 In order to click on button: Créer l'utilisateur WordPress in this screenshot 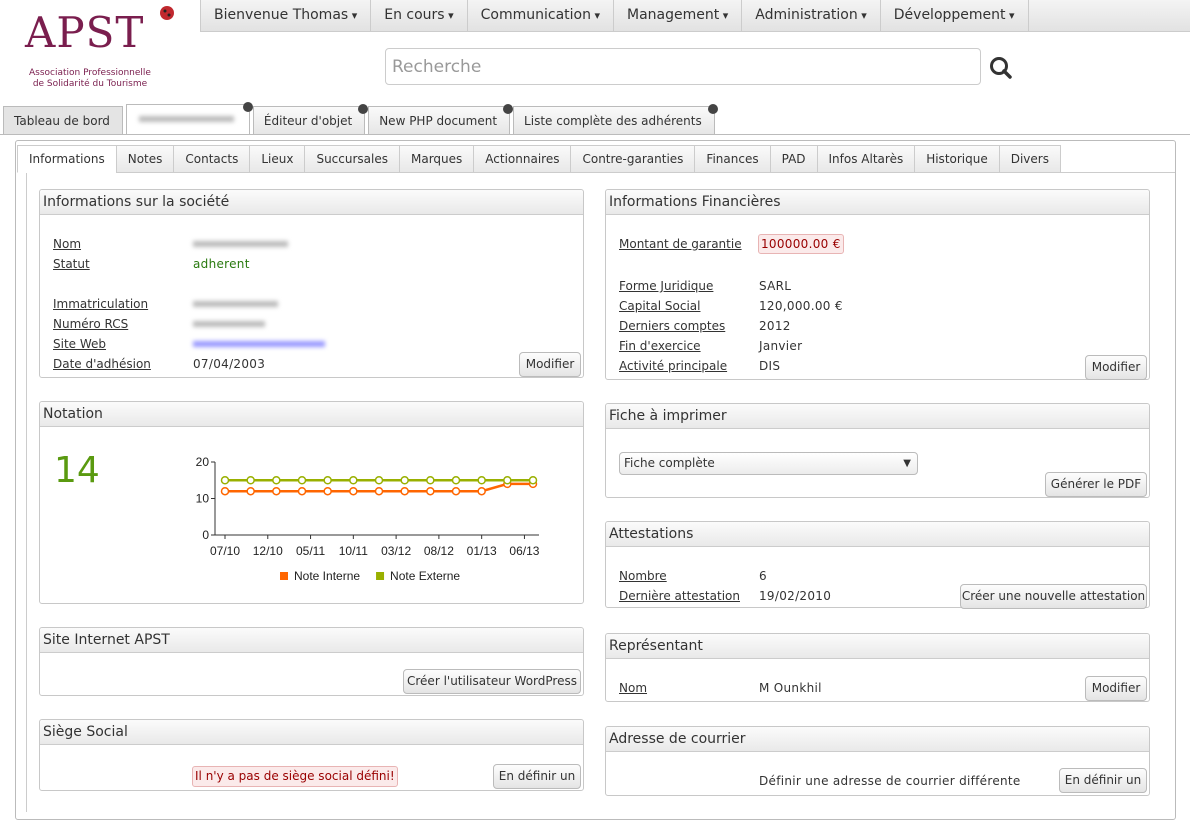, I will do `click(492, 681)`.